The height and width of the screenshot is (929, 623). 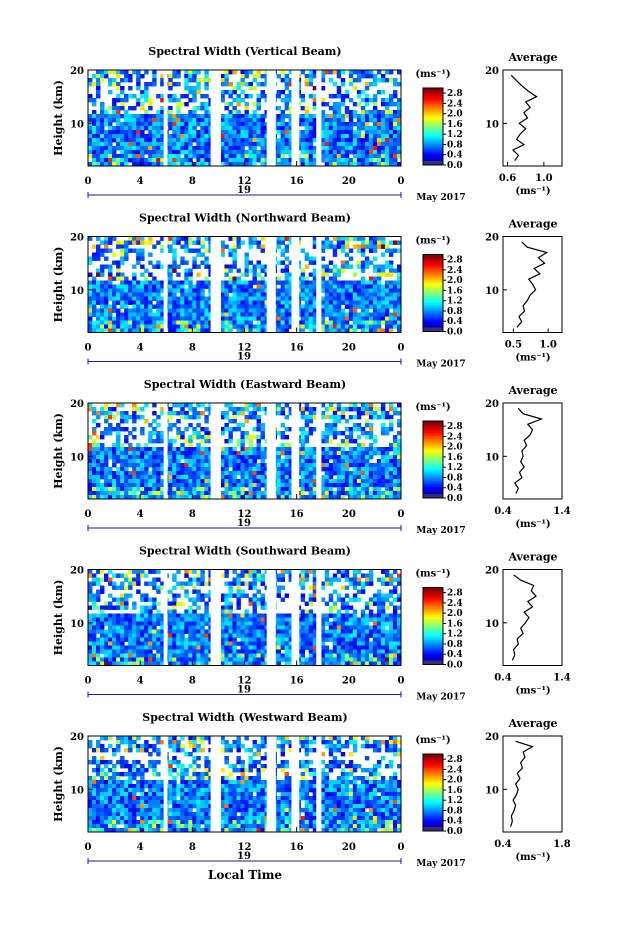 I want to click on x-tick-label: 8, so click(x=192, y=181).